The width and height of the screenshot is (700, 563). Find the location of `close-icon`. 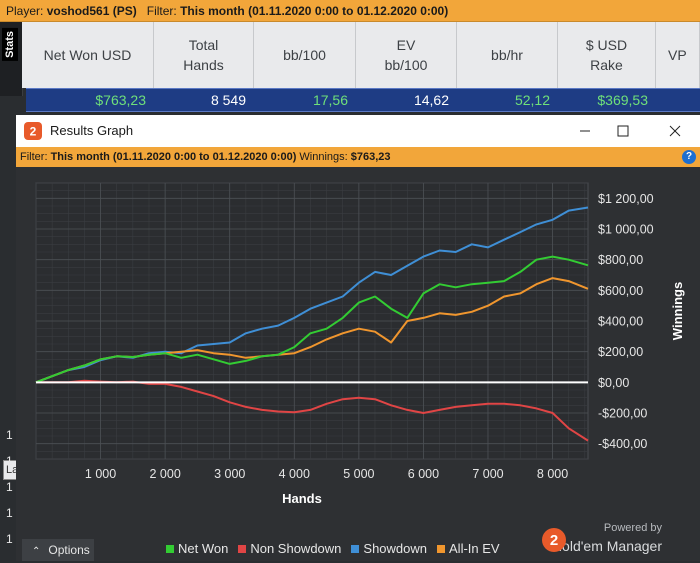

close-icon is located at coordinates (675, 131).